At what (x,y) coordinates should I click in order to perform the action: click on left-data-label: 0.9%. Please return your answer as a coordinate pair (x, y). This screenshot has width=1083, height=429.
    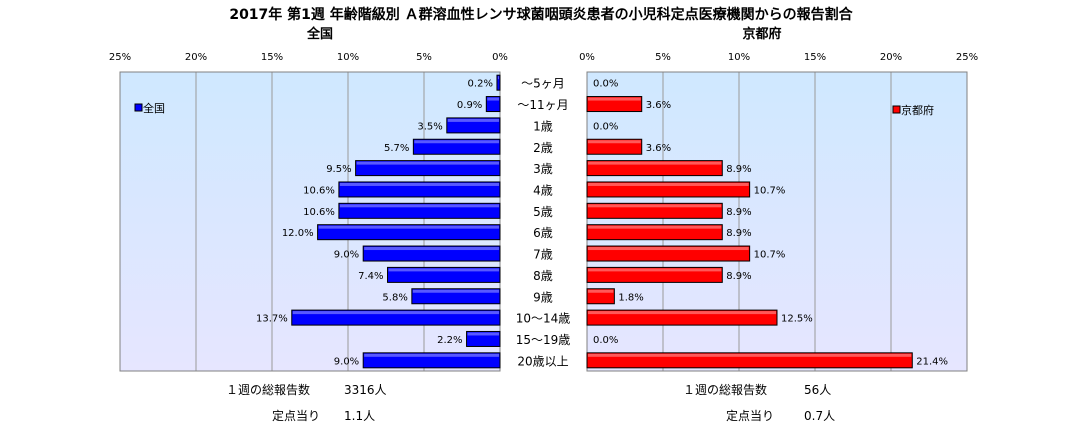
    Looking at the image, I should click on (469, 105).